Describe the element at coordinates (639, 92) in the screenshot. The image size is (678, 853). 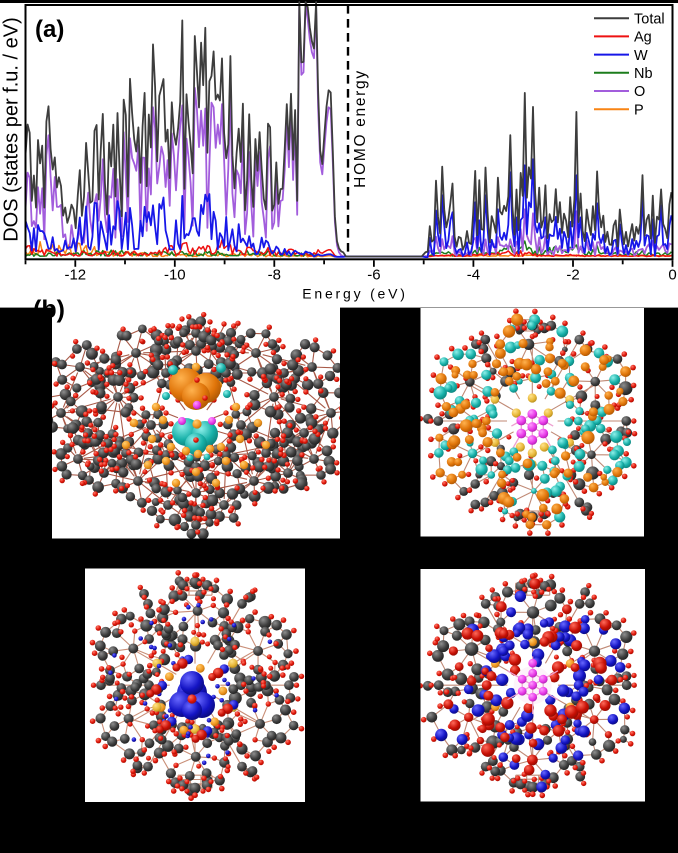
I see `svg-text: O` at that location.